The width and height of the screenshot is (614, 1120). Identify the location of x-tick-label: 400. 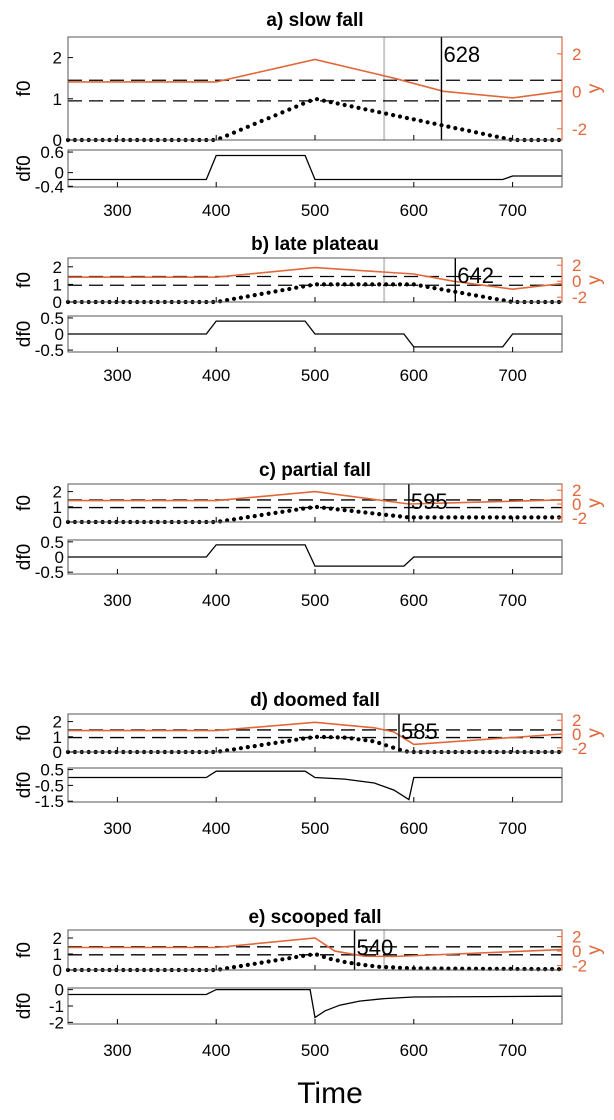
(216, 600).